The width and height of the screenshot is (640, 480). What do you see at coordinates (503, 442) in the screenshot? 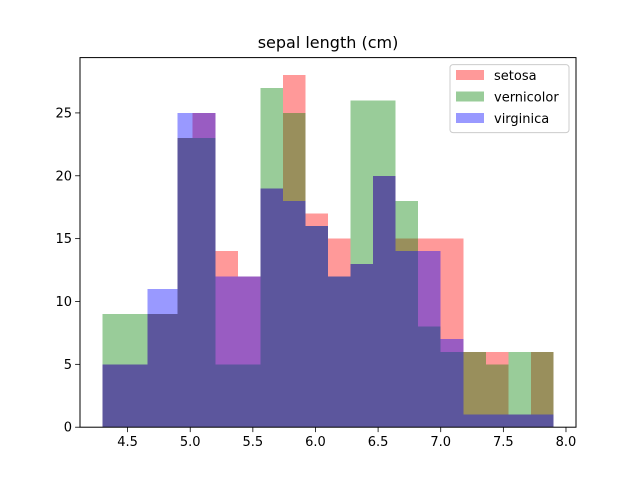
I see `x-tick-label: 7.5` at bounding box center [503, 442].